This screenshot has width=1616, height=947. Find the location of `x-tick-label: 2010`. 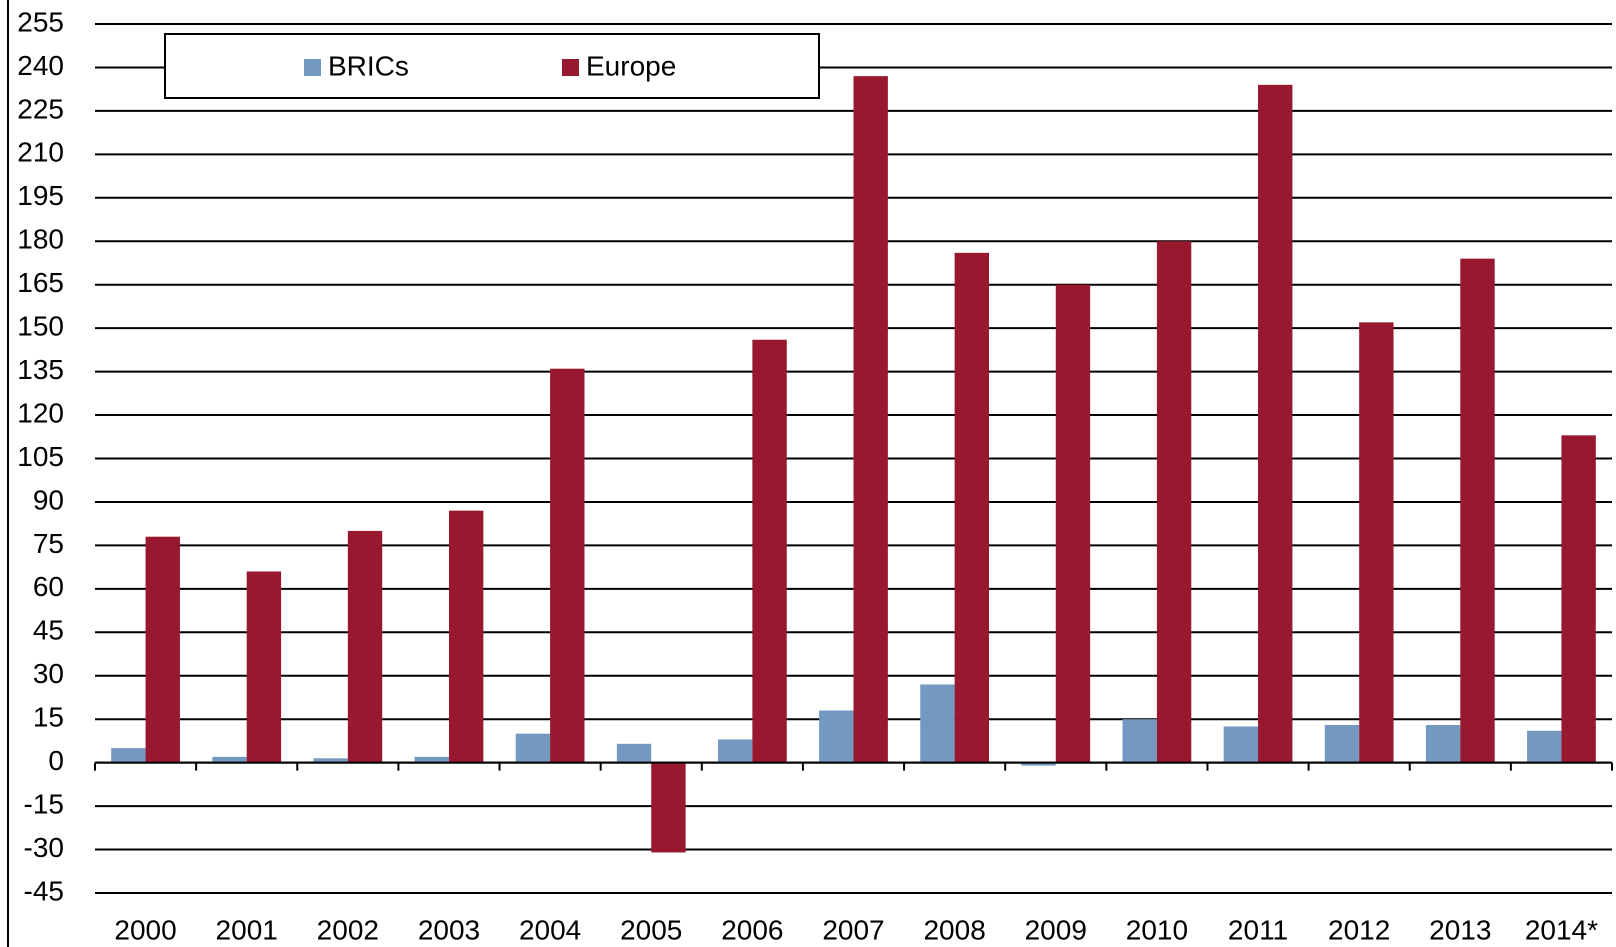

x-tick-label: 2010 is located at coordinates (1157, 929).